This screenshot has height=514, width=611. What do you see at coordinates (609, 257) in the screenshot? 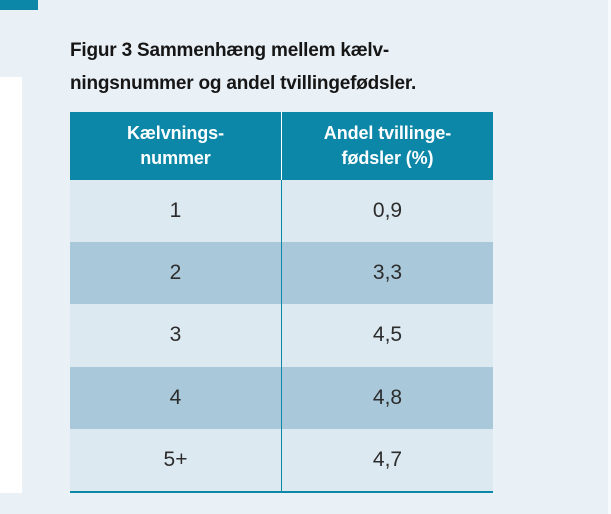
I see `page-right-edge` at bounding box center [609, 257].